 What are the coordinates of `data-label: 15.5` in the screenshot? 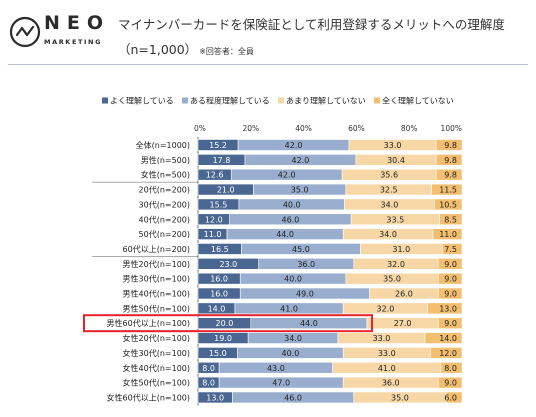 It's located at (219, 204).